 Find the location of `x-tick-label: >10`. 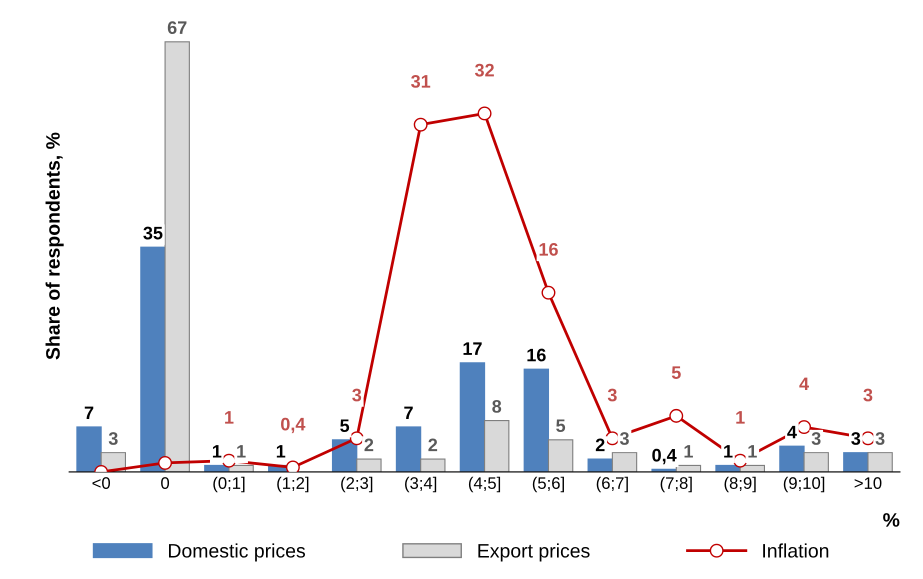

x-tick-label: >10 is located at coordinates (868, 483).